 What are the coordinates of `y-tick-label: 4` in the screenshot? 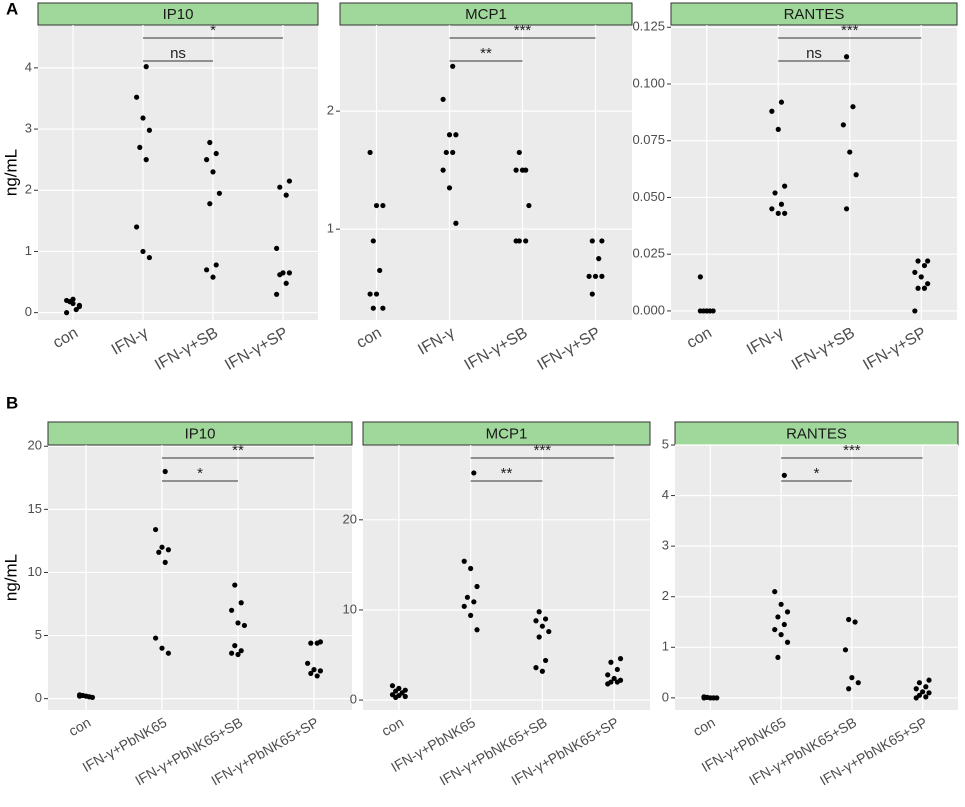 It's located at (665, 494).